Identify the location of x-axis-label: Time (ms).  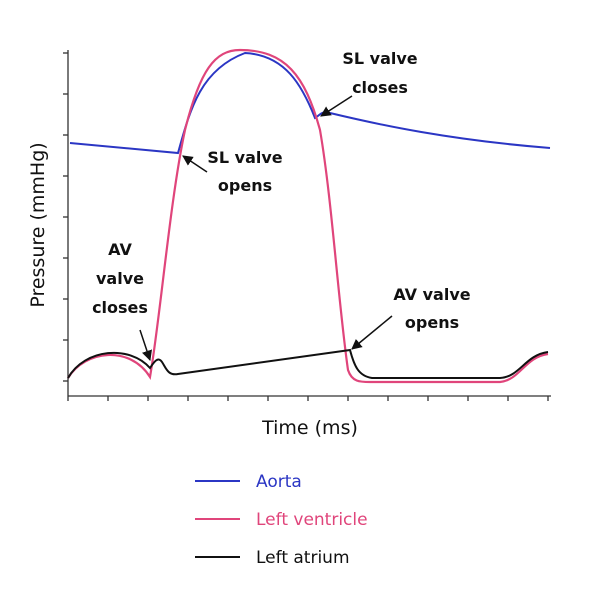
(309, 428).